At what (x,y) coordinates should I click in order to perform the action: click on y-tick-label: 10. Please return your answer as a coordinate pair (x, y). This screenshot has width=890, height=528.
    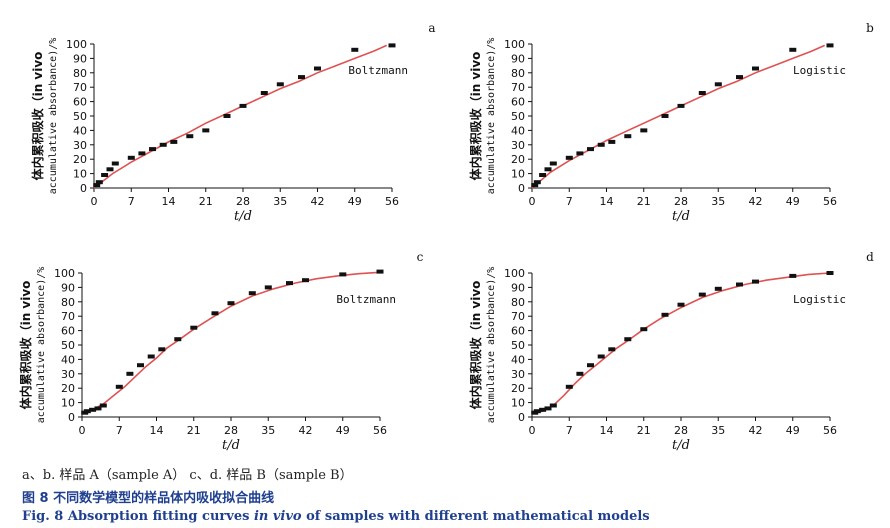
    Looking at the image, I should click on (68, 403).